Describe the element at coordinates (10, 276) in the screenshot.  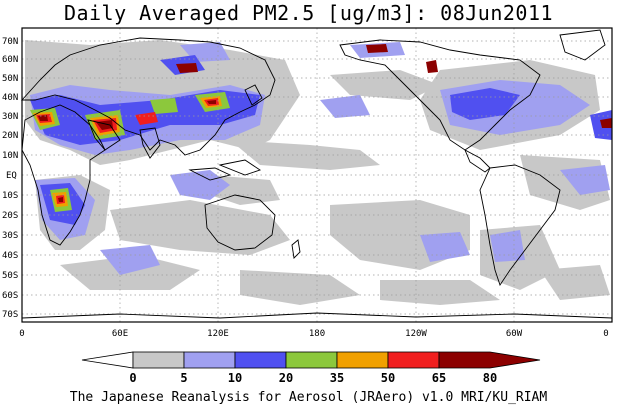
I see `lat-tick-label: 50S` at that location.